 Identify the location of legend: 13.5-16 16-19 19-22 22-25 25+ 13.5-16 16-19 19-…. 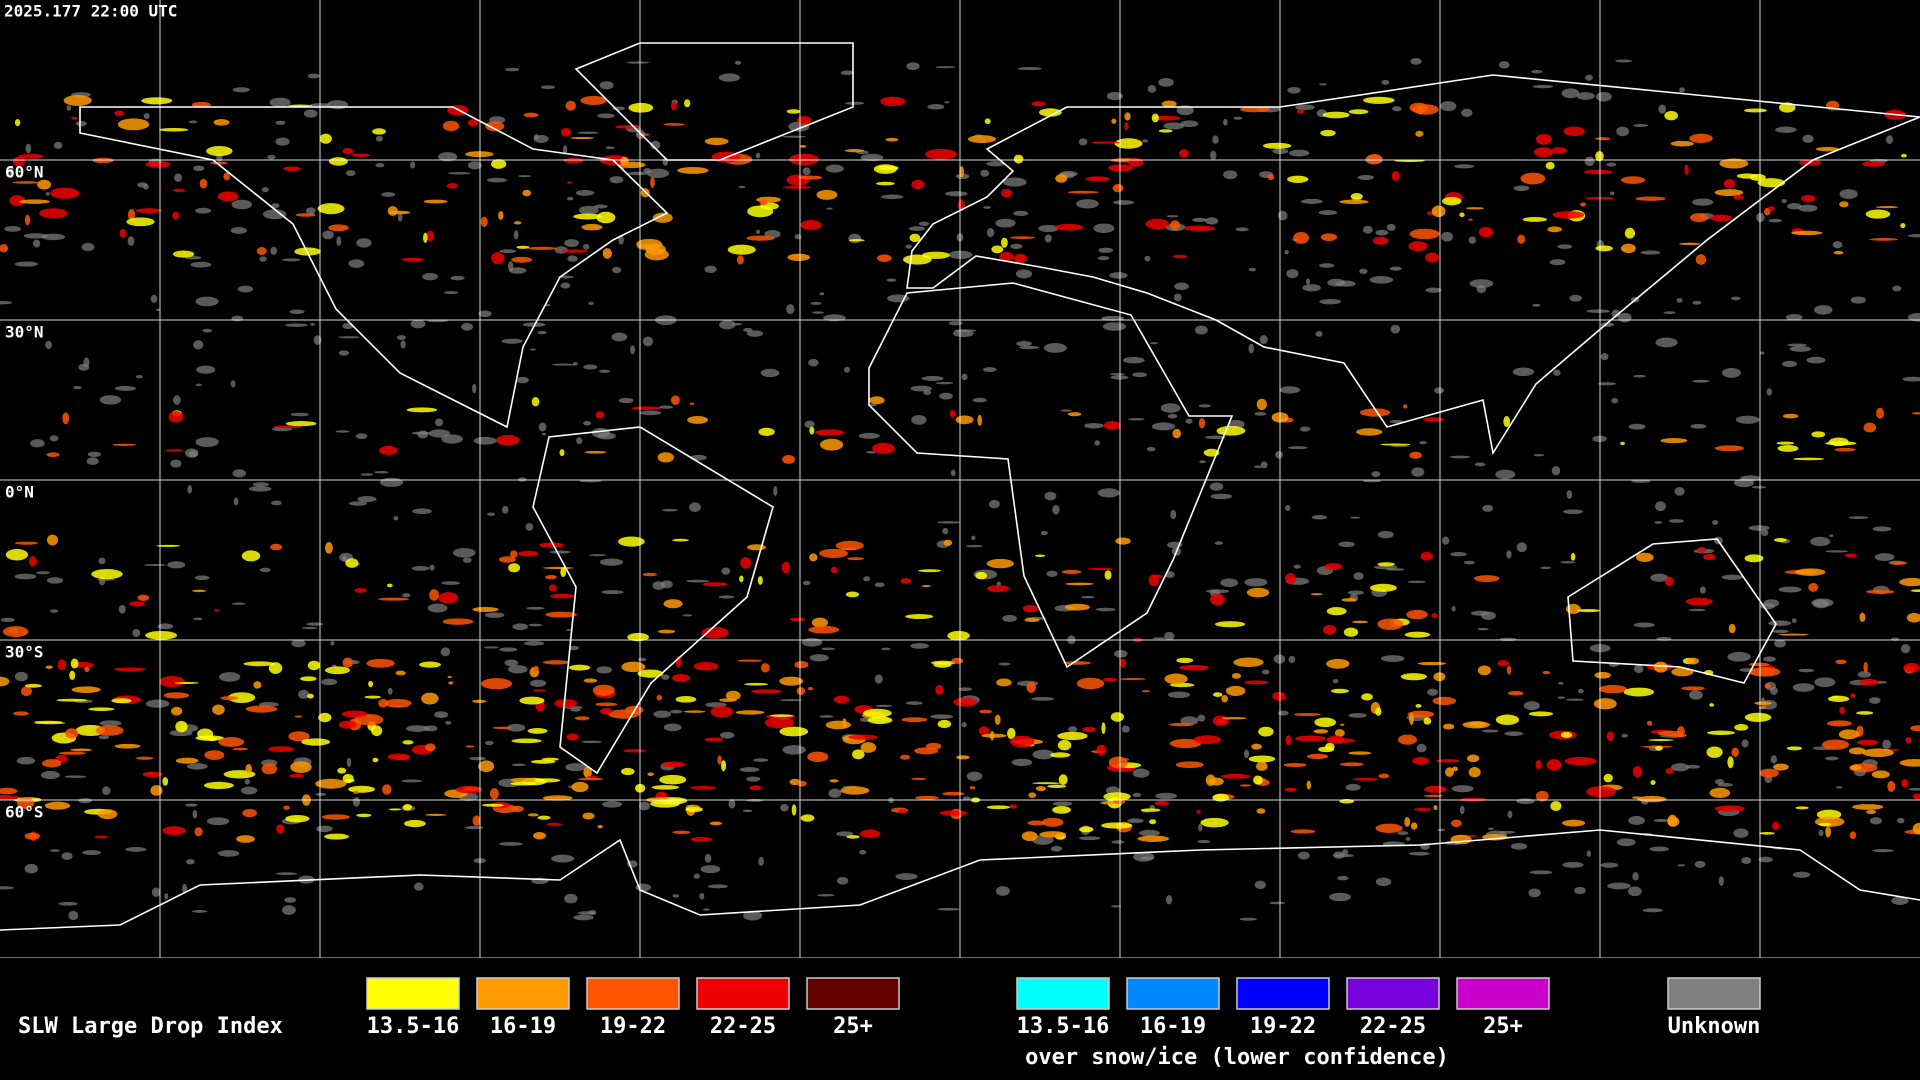
(1063, 1008).